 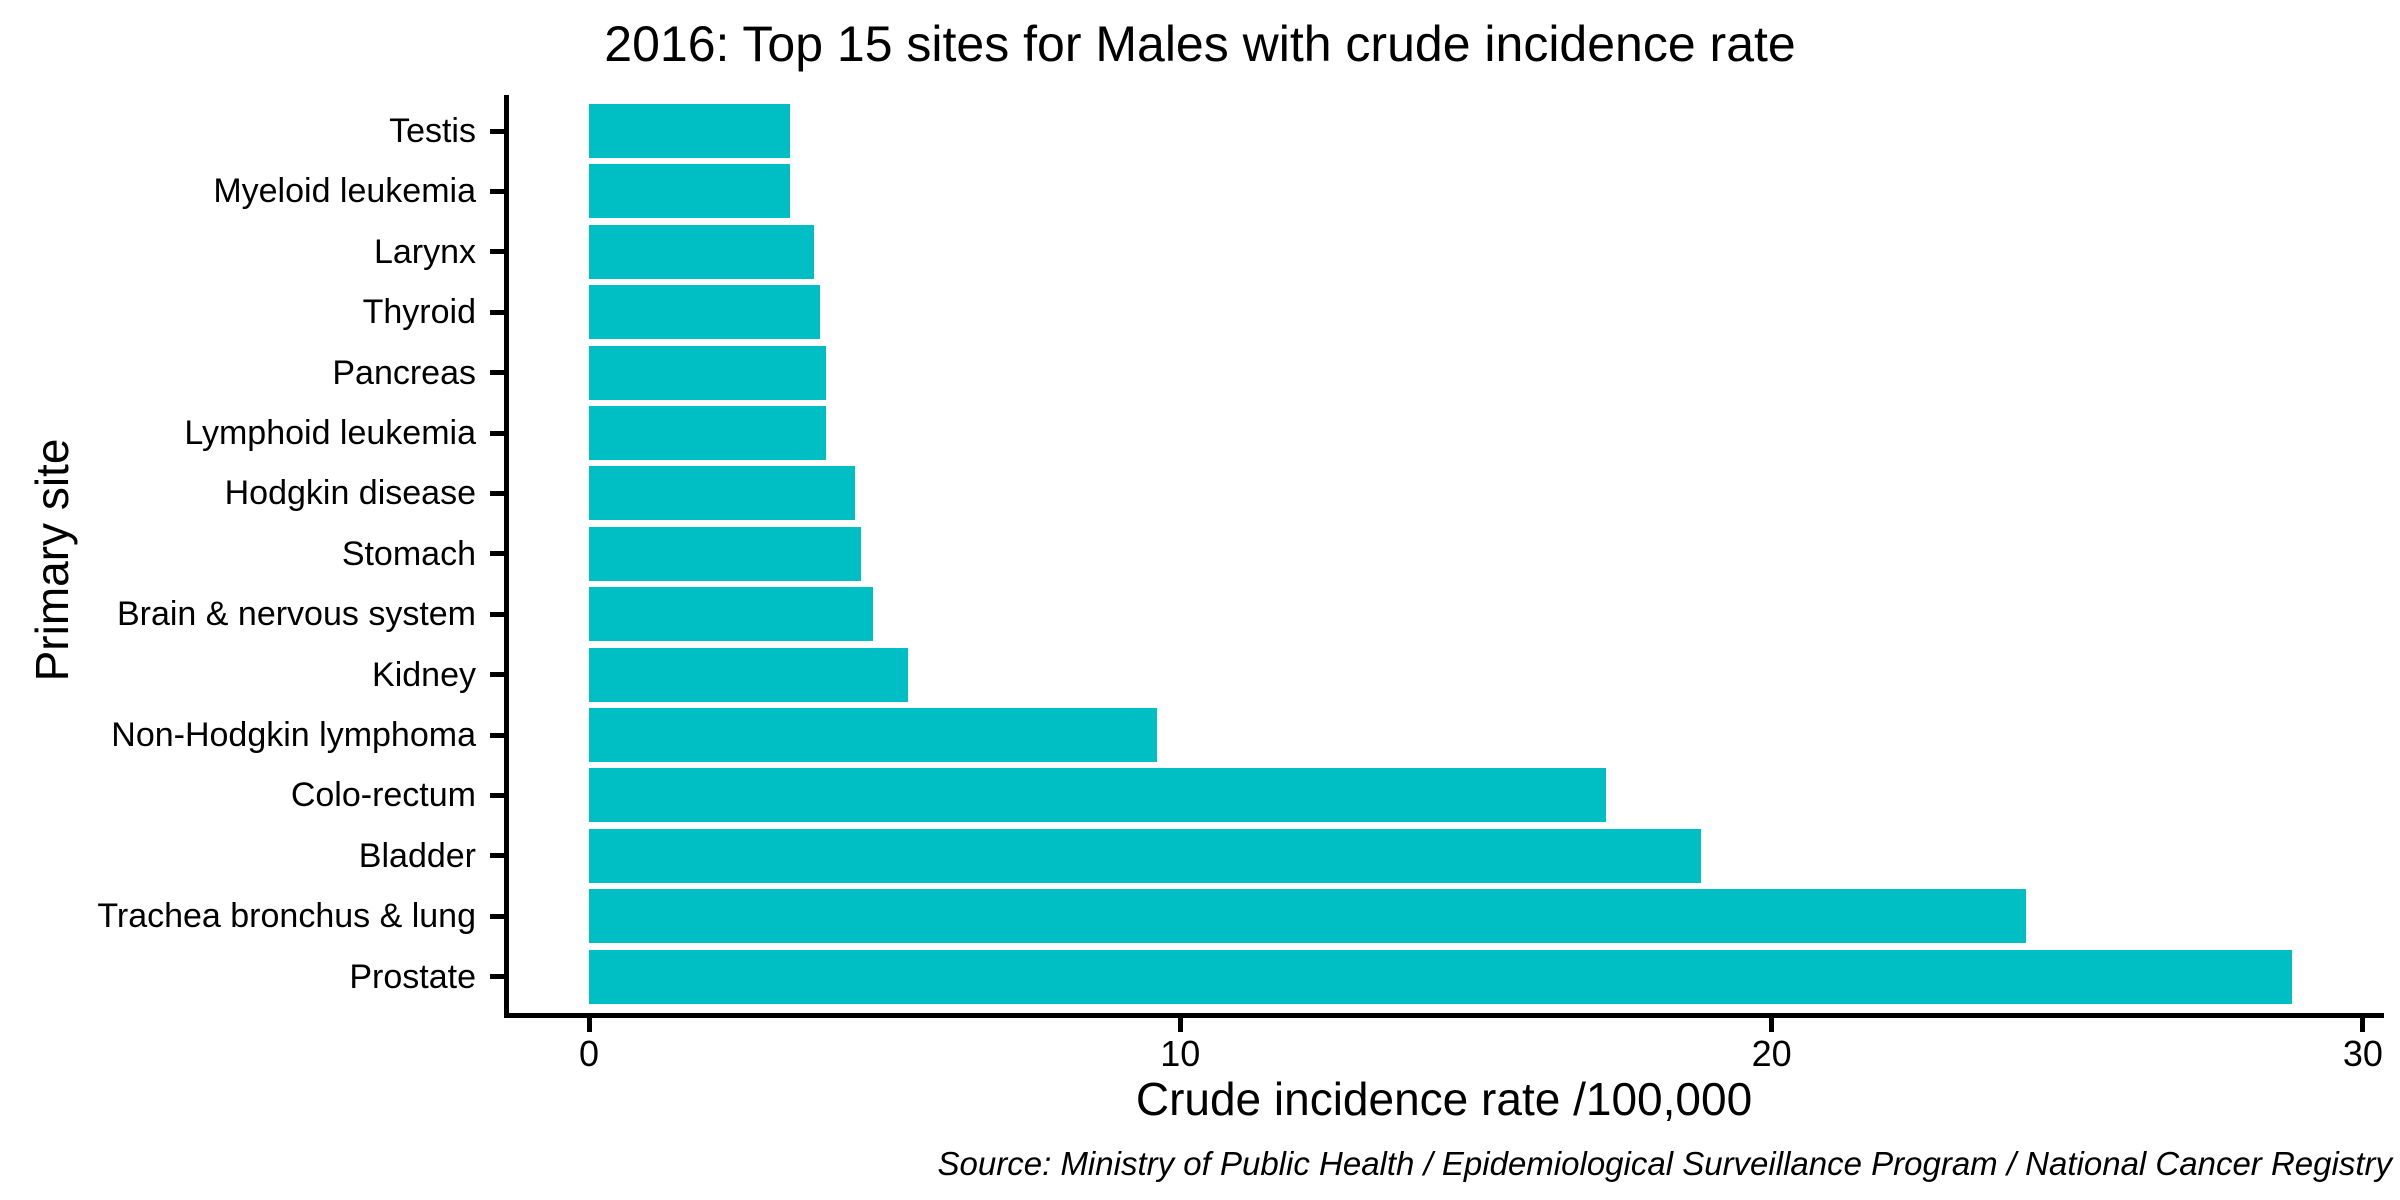 I want to click on category-label: Bladder, so click(x=417, y=855).